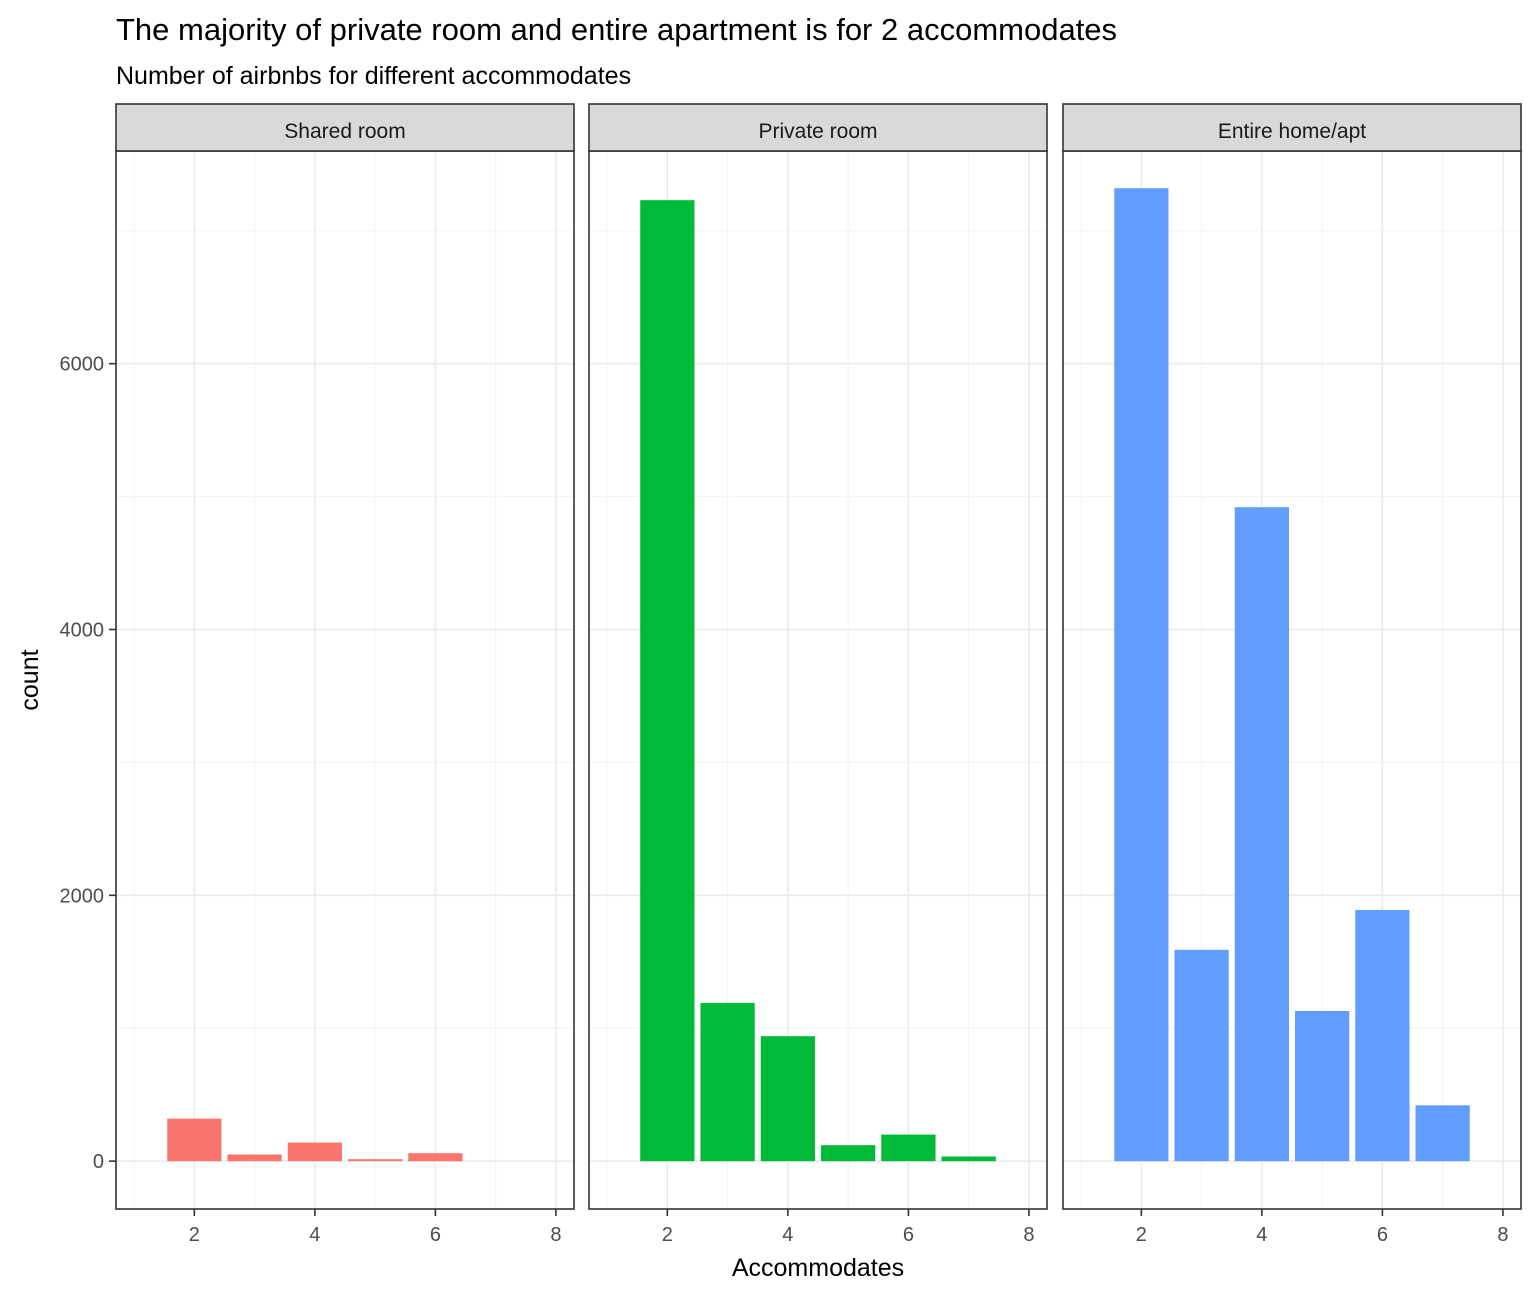 Image resolution: width=1536 pixels, height=1301 pixels. I want to click on y-tick-label: 4000, so click(82, 630).